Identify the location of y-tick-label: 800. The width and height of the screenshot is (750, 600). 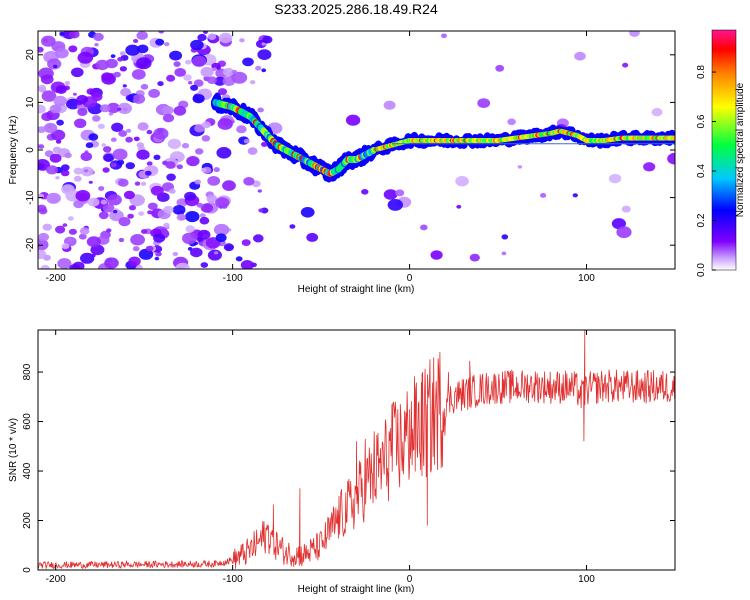
(27, 371).